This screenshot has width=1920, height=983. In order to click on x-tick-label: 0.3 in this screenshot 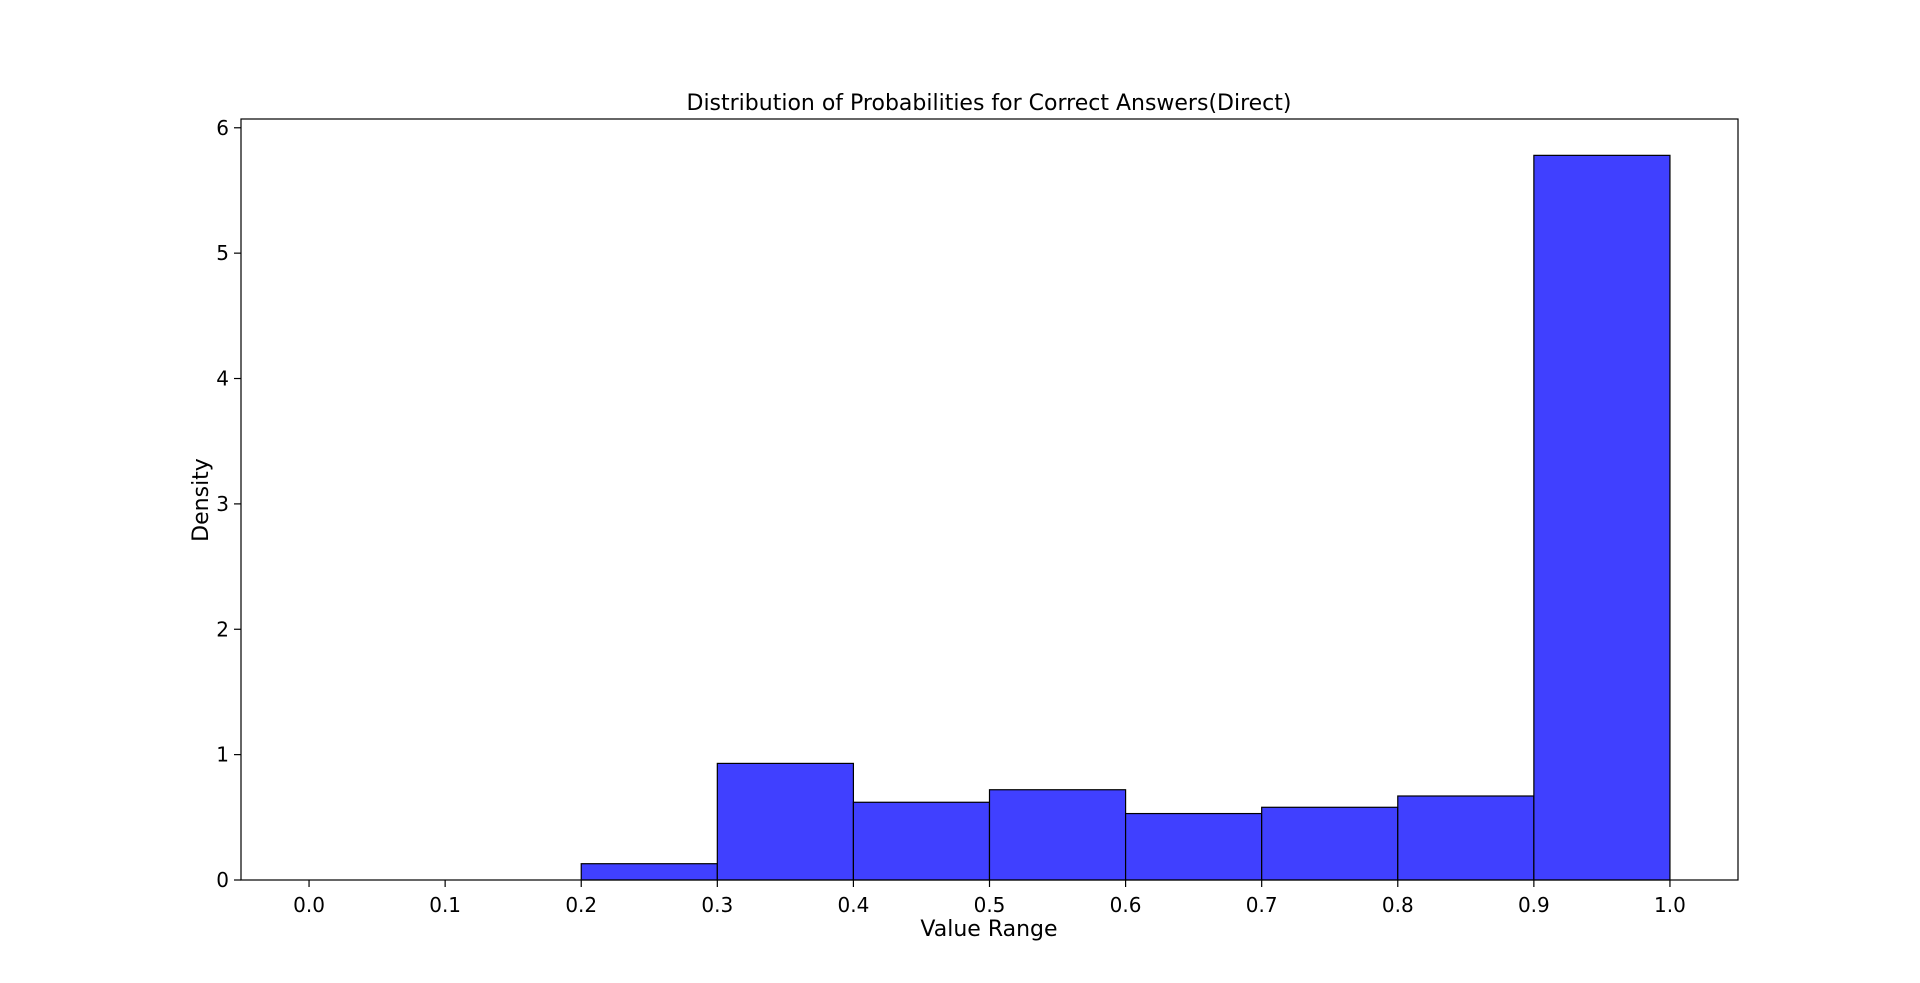, I will do `click(717, 905)`.